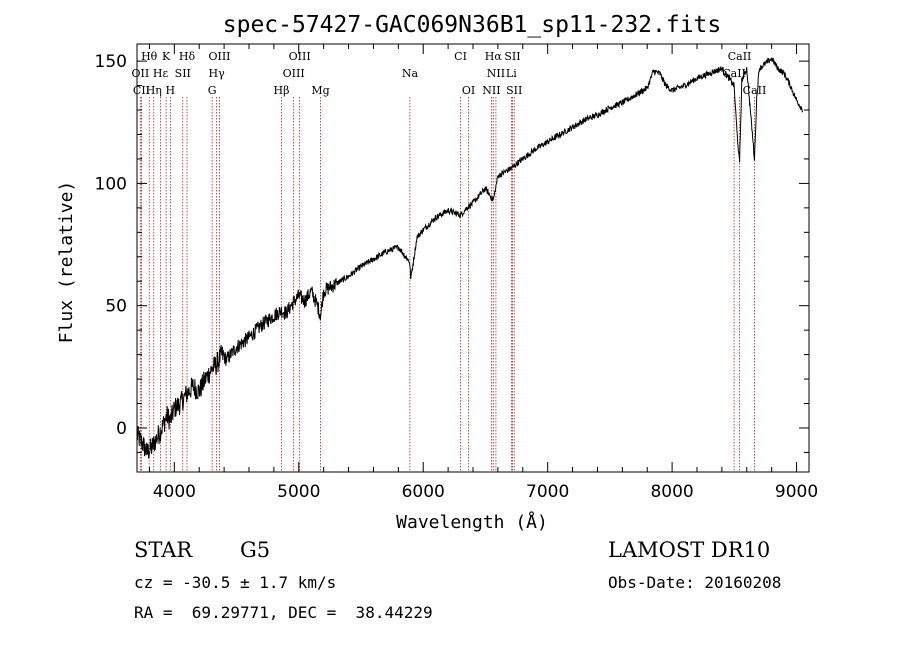 This screenshot has height=649, width=900. Describe the element at coordinates (66, 262) in the screenshot. I see `y-axis-label: Flux (relative)` at that location.